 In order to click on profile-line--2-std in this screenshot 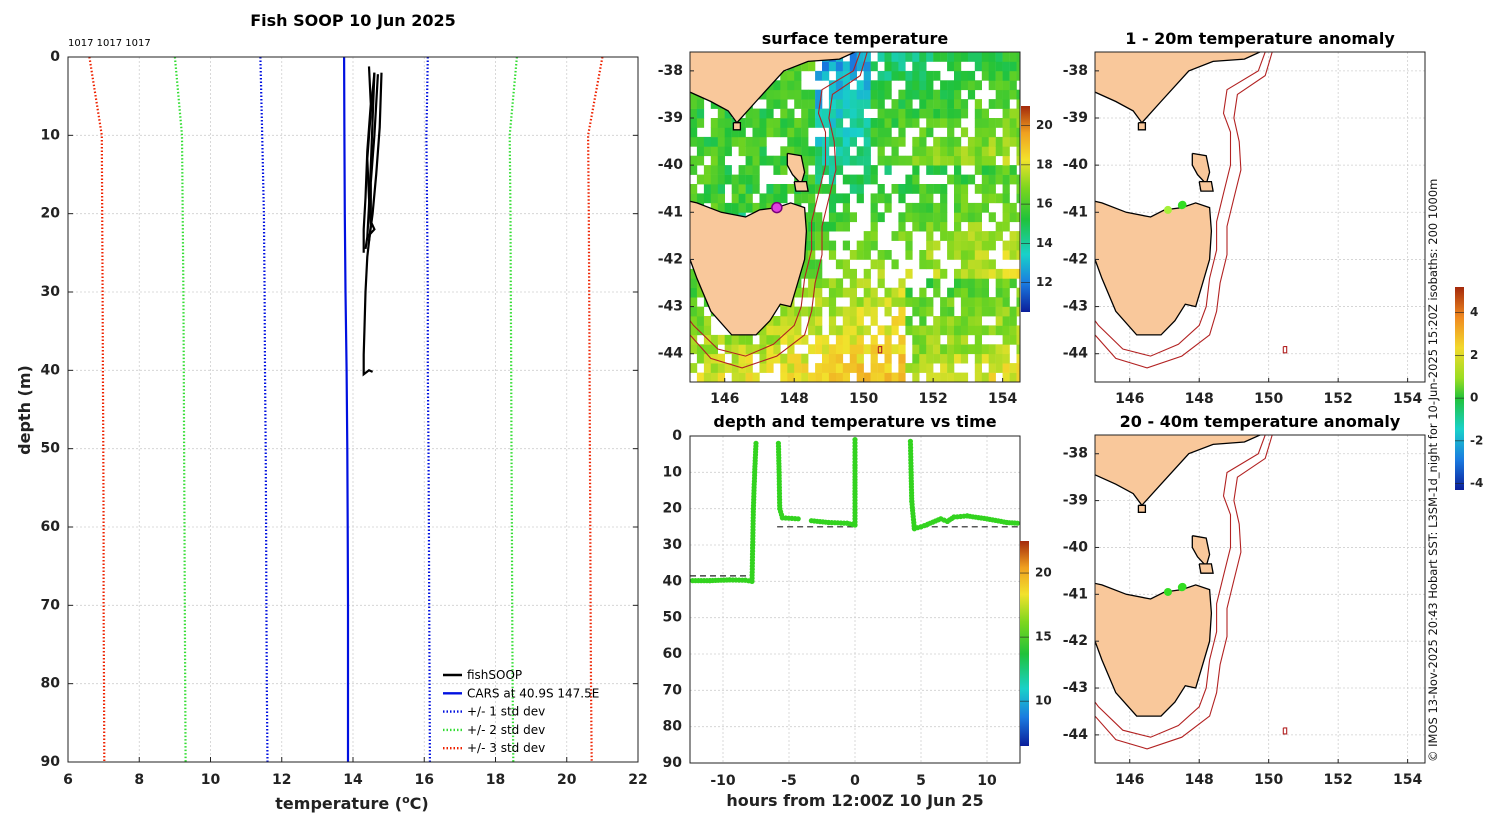, I will do `click(180, 409)`.